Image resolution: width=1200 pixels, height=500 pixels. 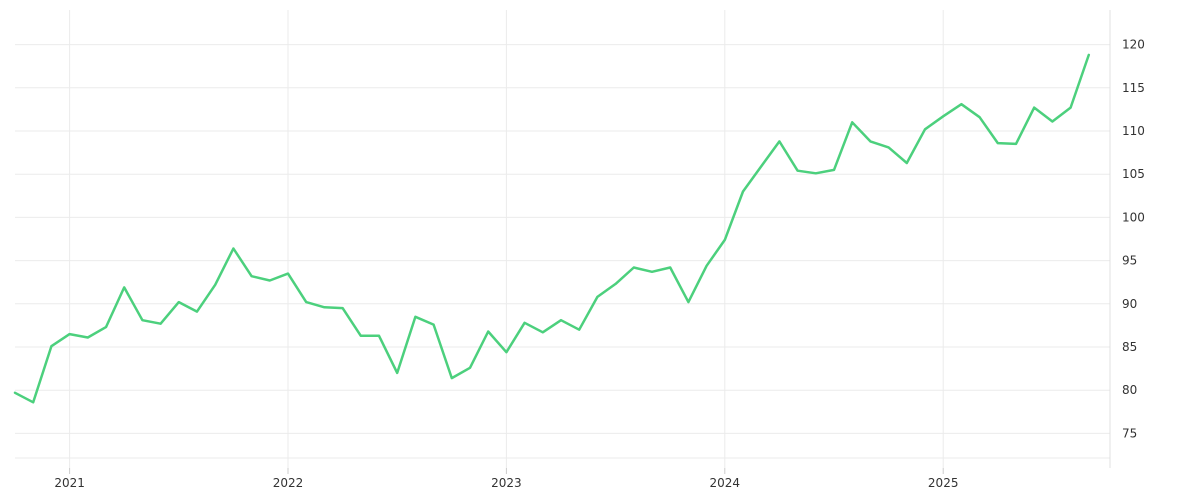 I want to click on y-tick-label: 90, so click(x=1129, y=304).